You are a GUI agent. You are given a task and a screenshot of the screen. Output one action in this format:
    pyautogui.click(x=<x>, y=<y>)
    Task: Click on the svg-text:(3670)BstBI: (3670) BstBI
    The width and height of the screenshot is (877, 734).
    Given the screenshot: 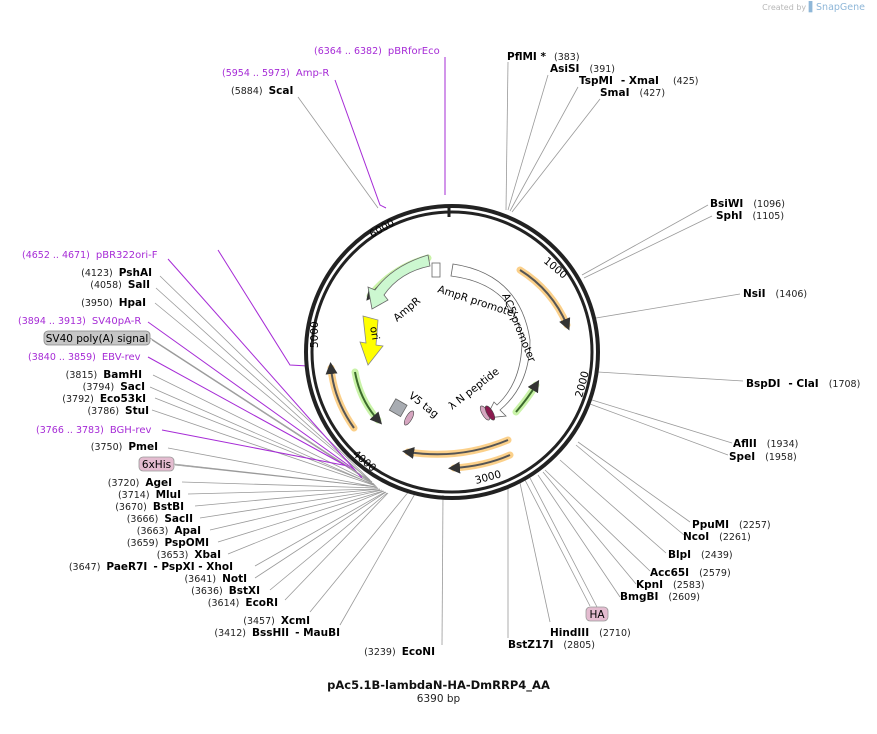 What is the action you would take?
    pyautogui.click(x=149, y=507)
    